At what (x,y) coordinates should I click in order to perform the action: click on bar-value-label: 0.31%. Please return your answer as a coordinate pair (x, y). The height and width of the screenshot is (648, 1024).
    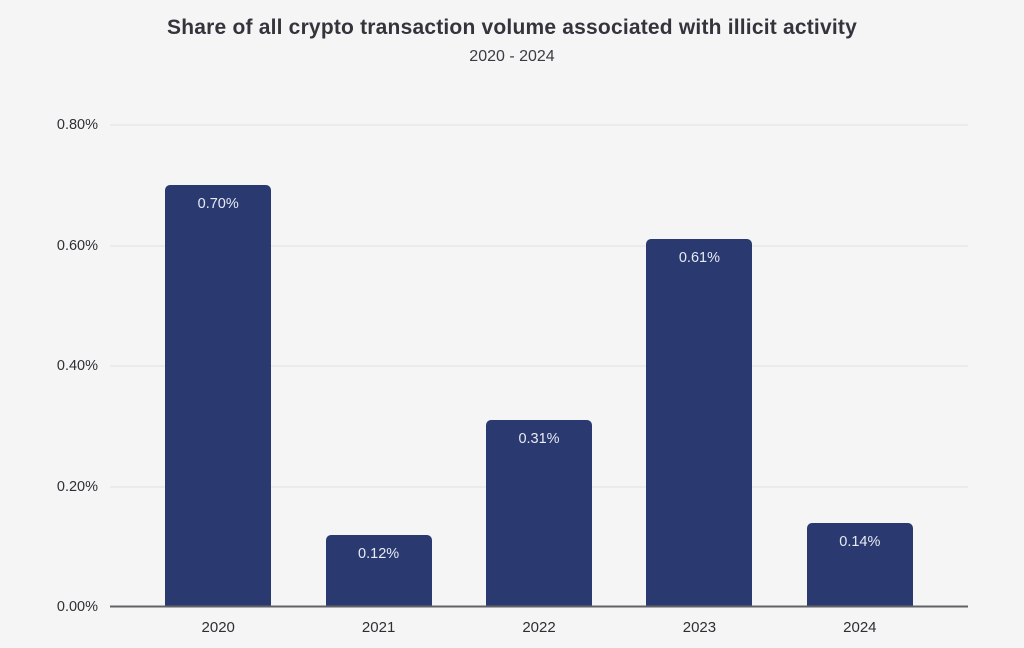
    Looking at the image, I should click on (539, 439).